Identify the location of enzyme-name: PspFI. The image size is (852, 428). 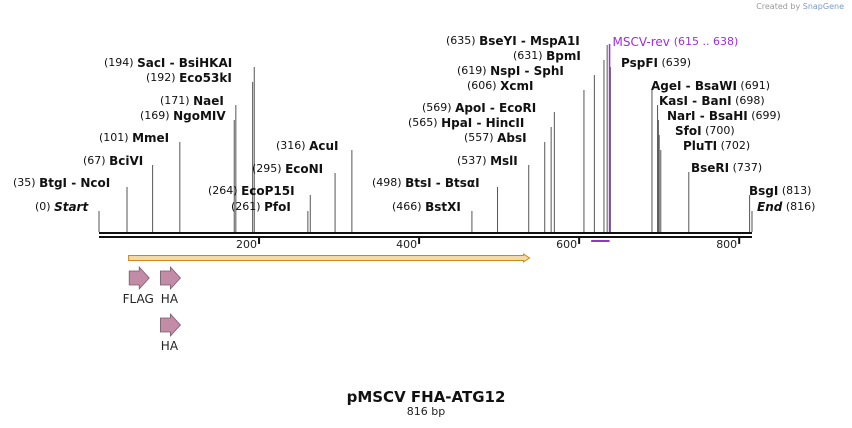
(639, 63).